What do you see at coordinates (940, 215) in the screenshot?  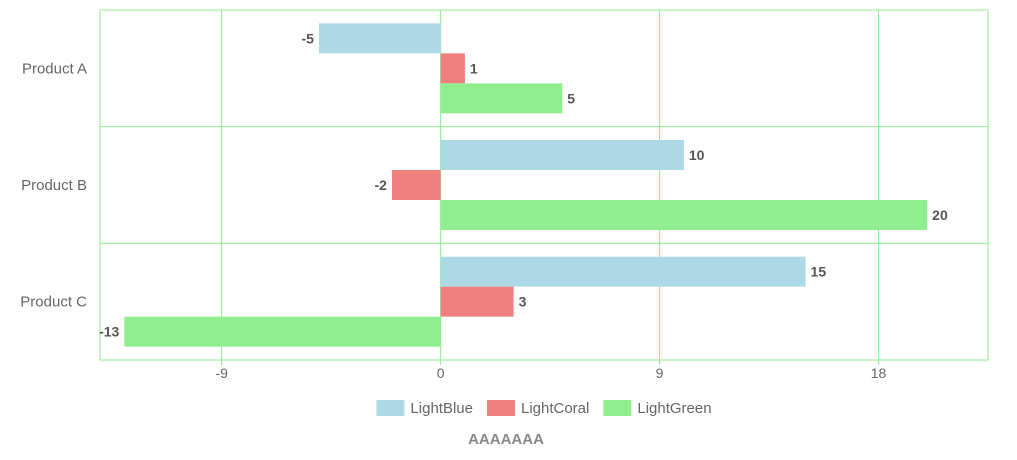 I see `data-label: 20` at bounding box center [940, 215].